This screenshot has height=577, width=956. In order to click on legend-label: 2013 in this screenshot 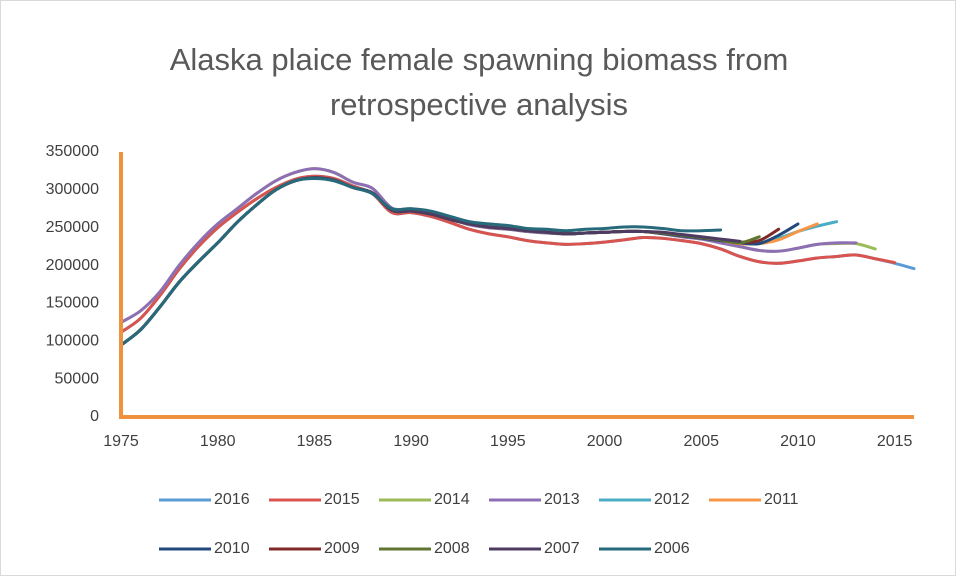, I will do `click(562, 499)`.